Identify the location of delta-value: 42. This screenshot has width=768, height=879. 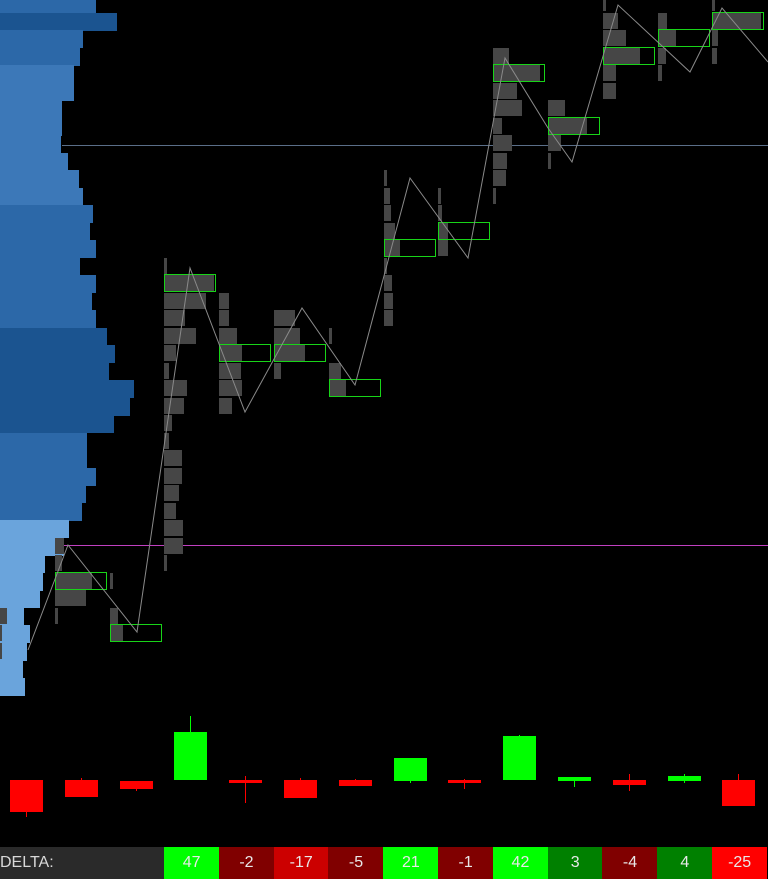
(520, 863).